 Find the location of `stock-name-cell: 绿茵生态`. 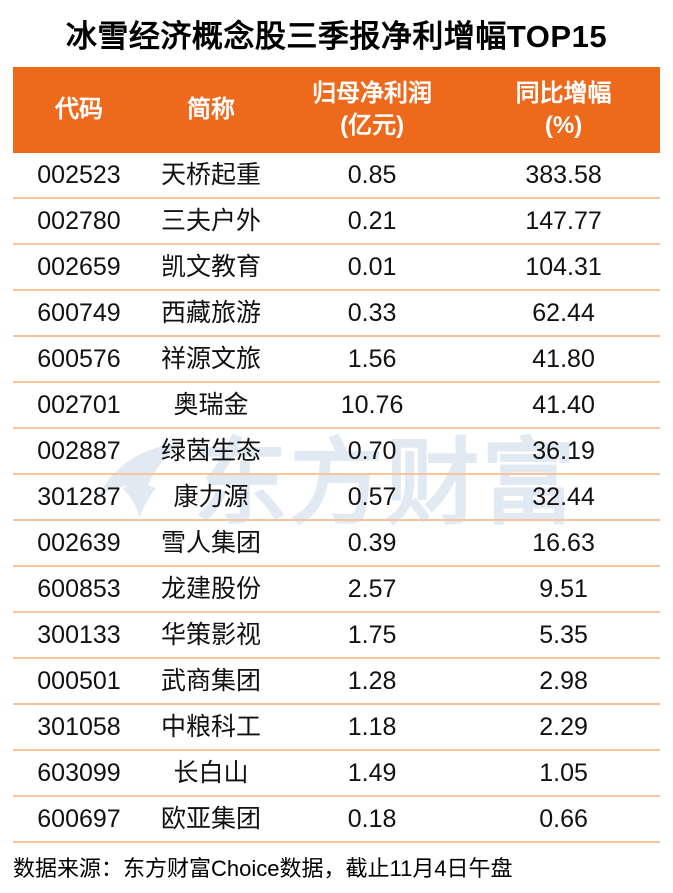

stock-name-cell: 绿茵生态 is located at coordinates (210, 450).